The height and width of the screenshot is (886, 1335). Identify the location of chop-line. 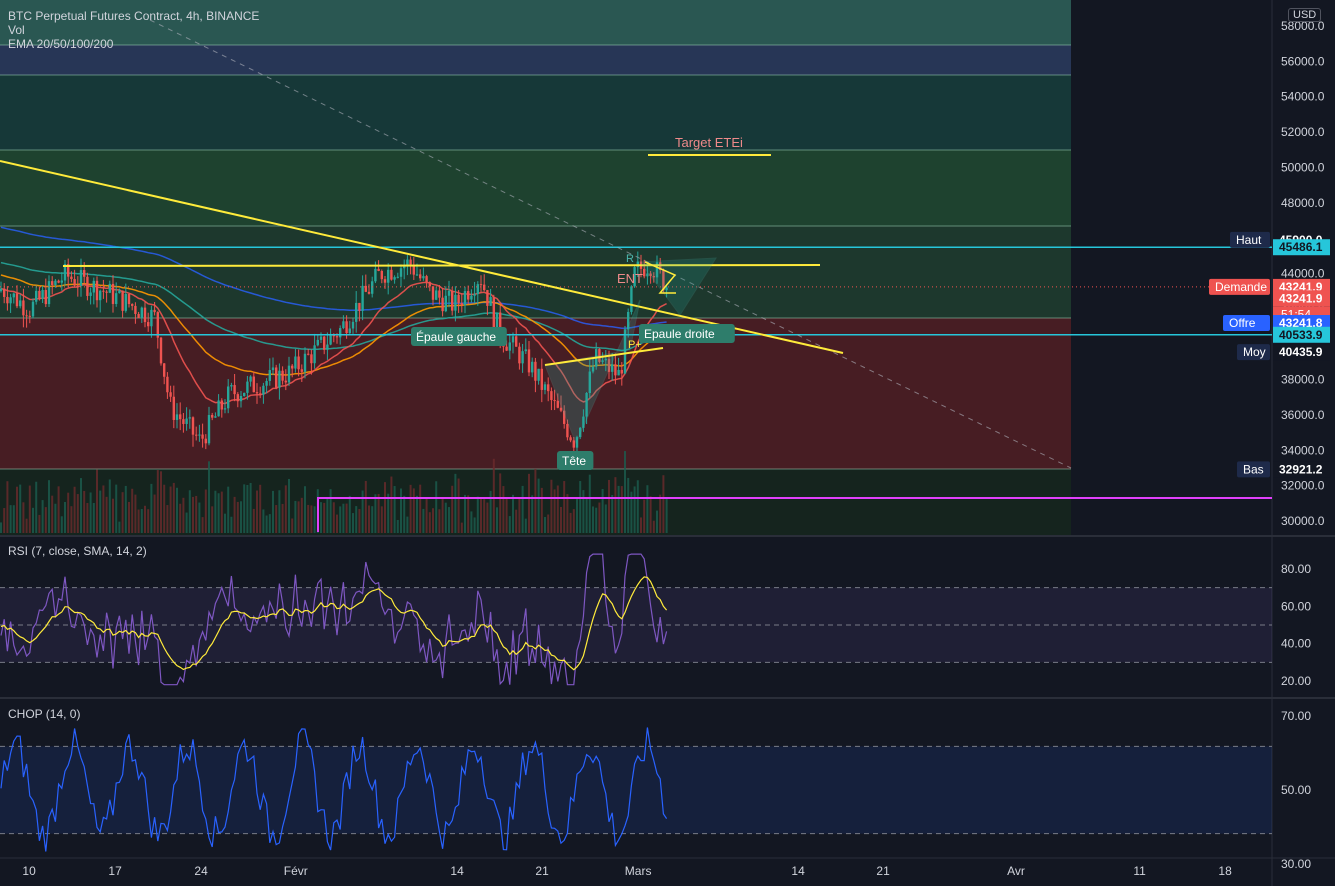
(334, 789).